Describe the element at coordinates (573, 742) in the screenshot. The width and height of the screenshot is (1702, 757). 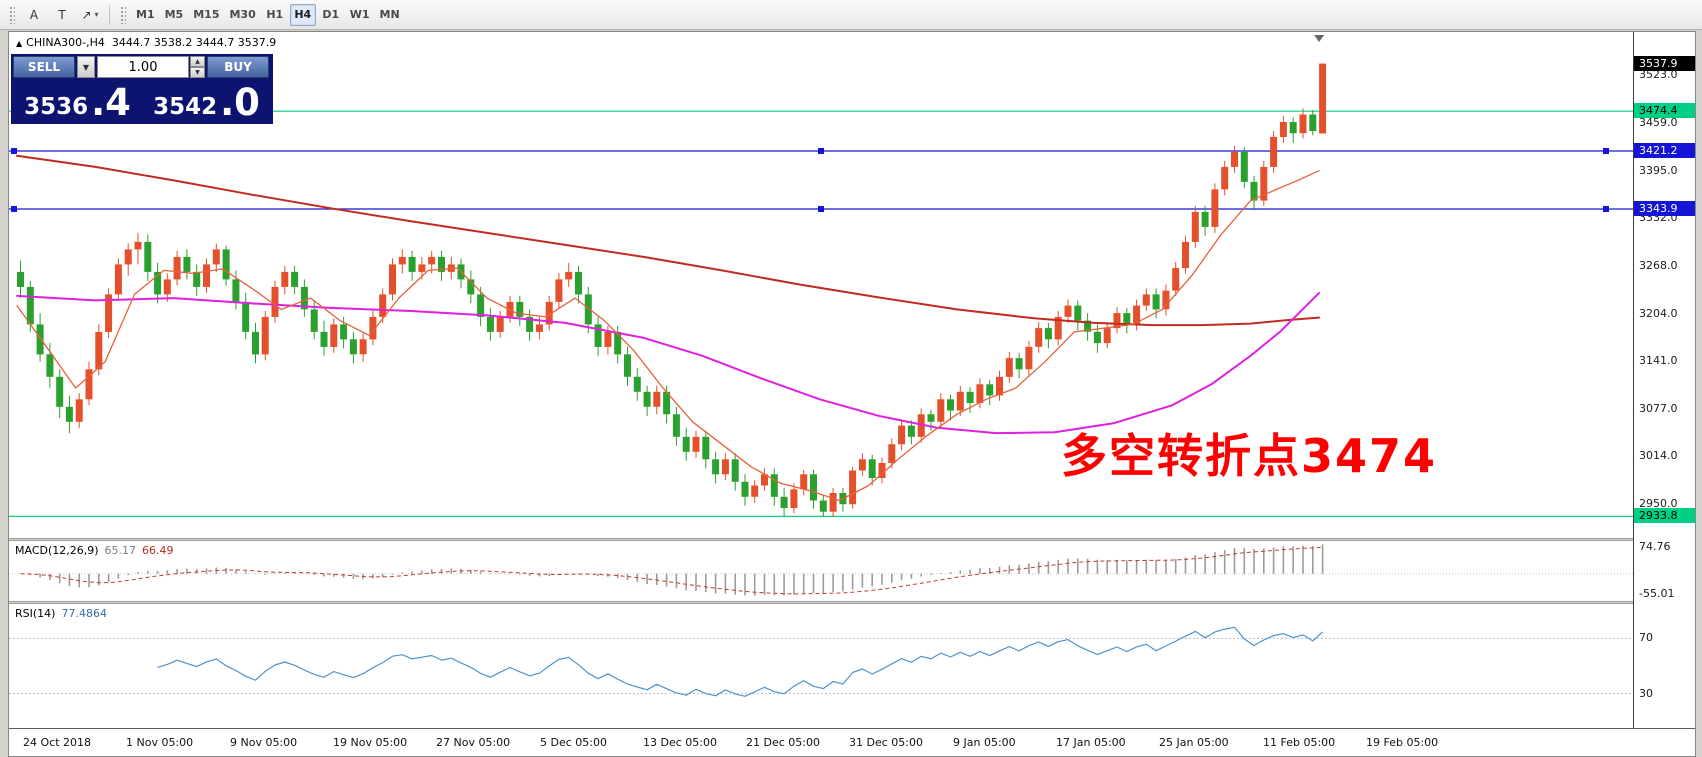
I see `date-axis-label: 5 Dec 05:00` at that location.